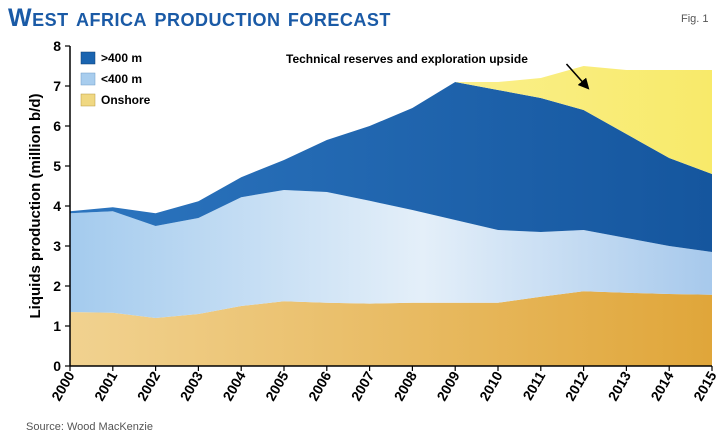 This screenshot has width=720, height=434. Describe the element at coordinates (61, 206) in the screenshot. I see `y-axis-ticks: 0 1 2 3 4 5 6 7 8` at that location.